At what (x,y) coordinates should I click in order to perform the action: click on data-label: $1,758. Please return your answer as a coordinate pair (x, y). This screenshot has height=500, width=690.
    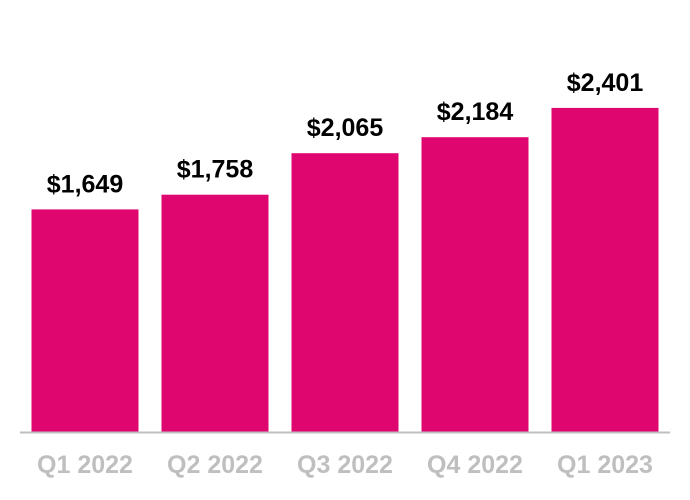
    Looking at the image, I should click on (215, 170).